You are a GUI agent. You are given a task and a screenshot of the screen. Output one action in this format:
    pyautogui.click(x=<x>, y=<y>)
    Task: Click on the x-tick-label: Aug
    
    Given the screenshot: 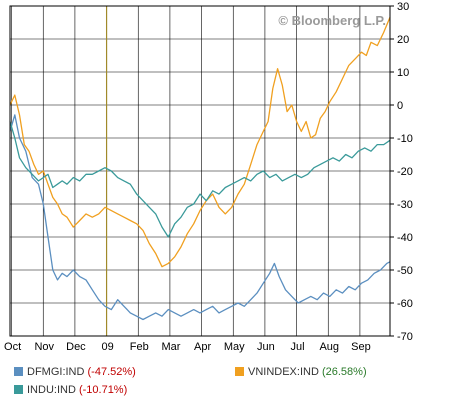 What is the action you would take?
    pyautogui.click(x=329, y=347)
    